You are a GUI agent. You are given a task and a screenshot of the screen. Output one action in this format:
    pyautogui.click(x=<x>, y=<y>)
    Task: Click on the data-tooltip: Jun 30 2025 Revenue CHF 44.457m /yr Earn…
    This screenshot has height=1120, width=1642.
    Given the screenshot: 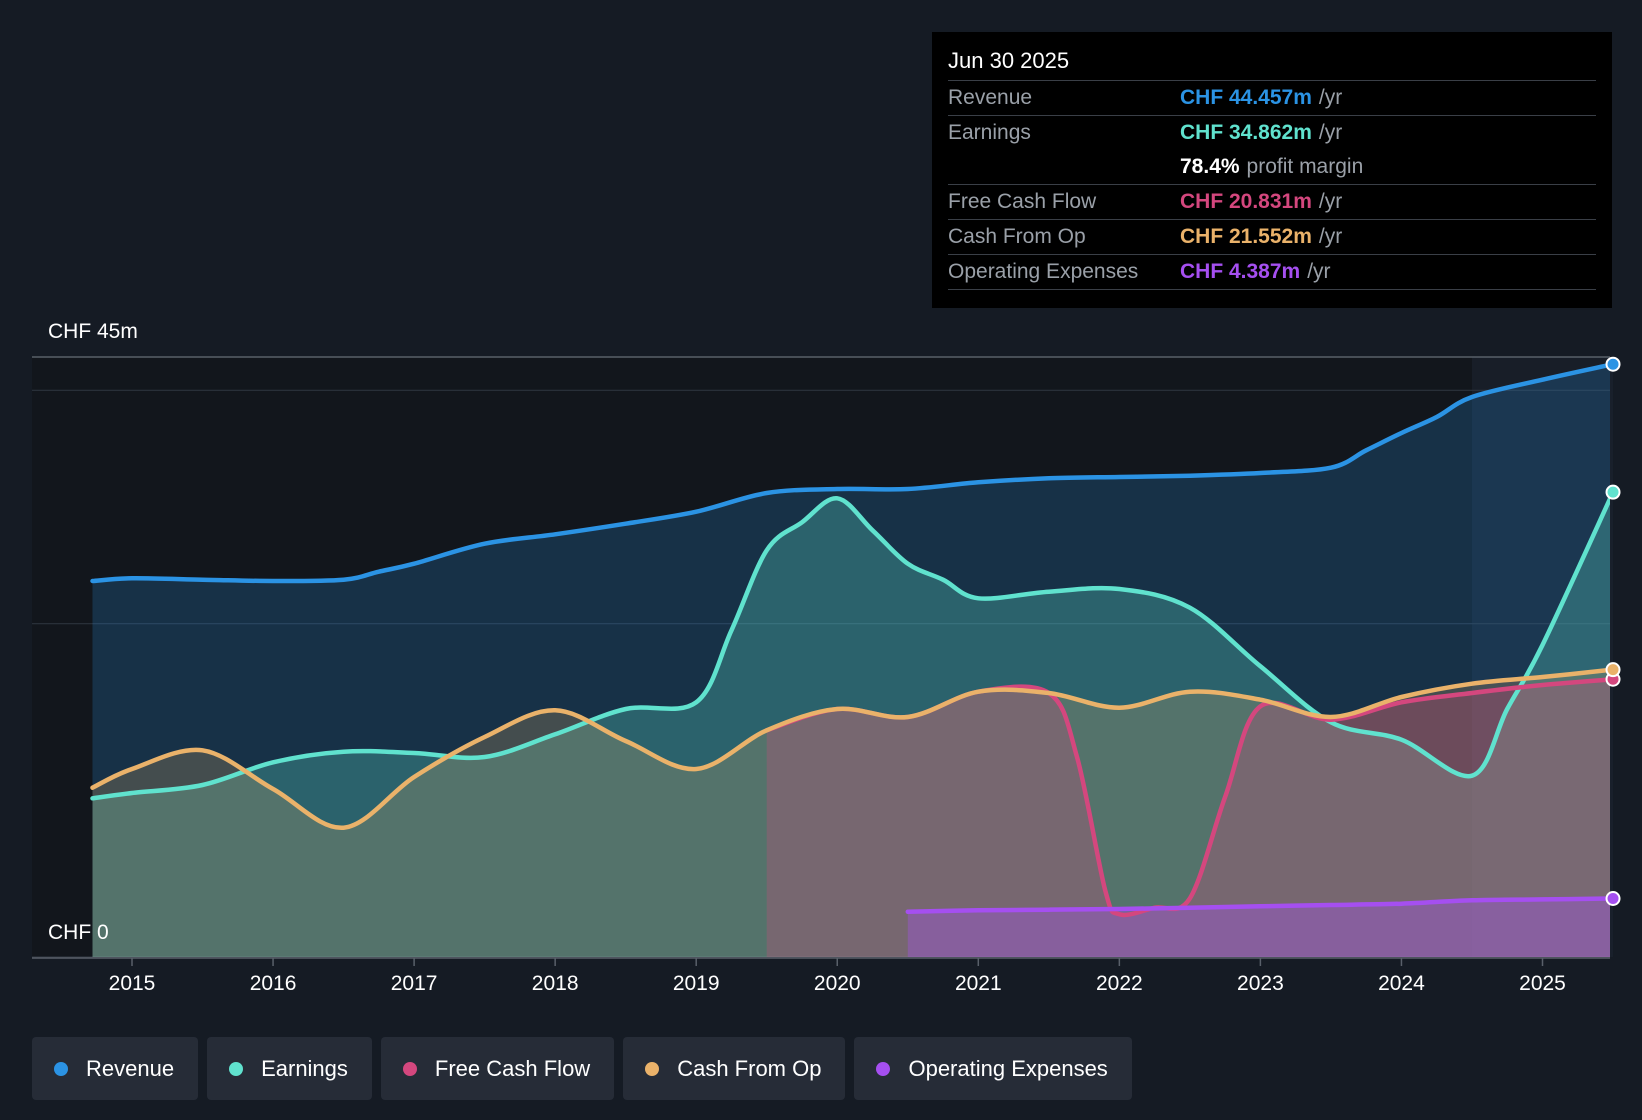 What is the action you would take?
    pyautogui.click(x=1272, y=170)
    